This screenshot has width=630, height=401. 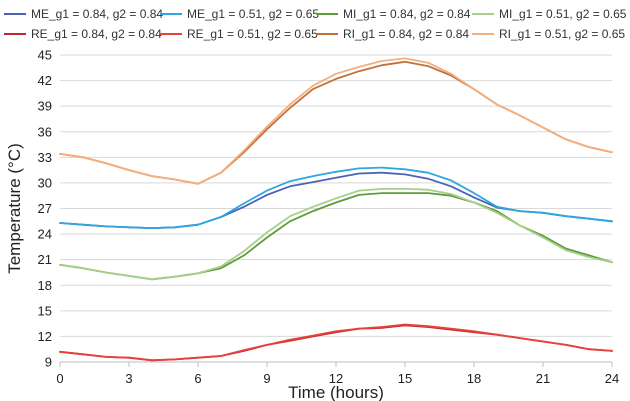 I want to click on x-tick-label: 0, so click(x=59, y=378).